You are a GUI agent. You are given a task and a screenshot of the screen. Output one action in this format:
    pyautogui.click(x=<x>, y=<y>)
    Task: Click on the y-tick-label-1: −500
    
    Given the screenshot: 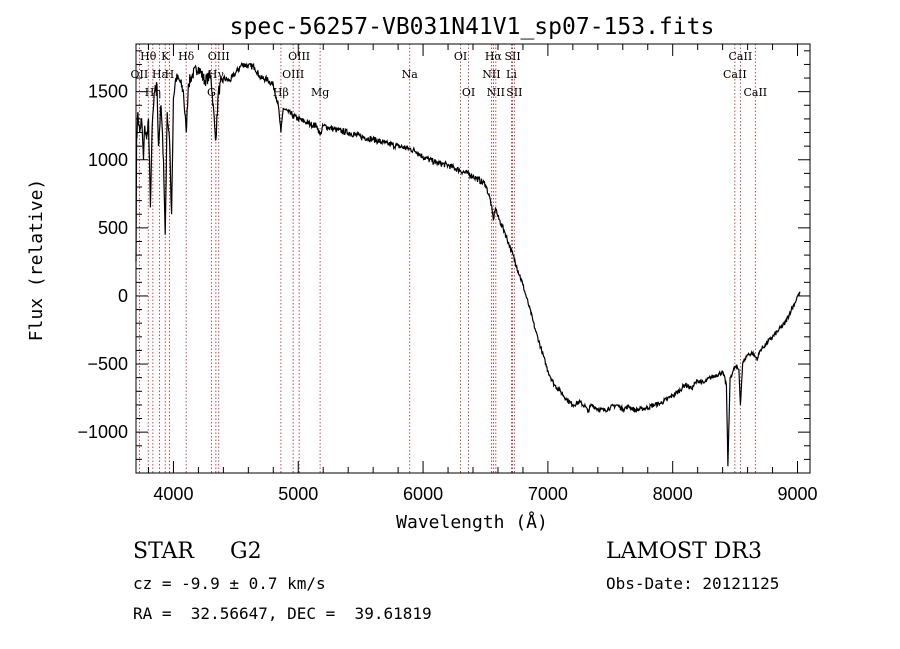 What is the action you would take?
    pyautogui.click(x=107, y=364)
    